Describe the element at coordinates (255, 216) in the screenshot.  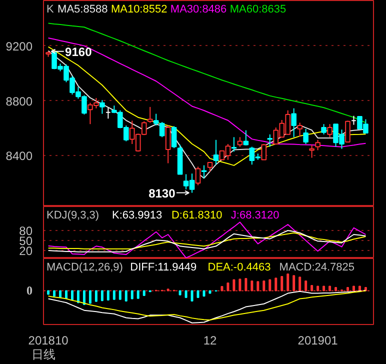
I see `series-label: J:68.3120` at that location.